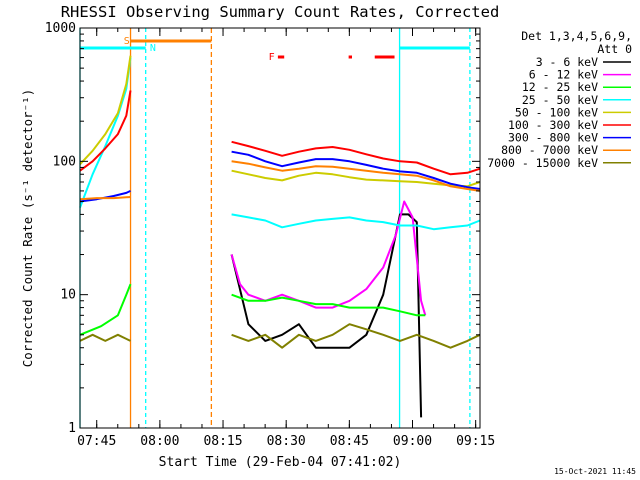  What do you see at coordinates (412, 441) in the screenshot?
I see `x-tick-label: 09:00` at bounding box center [412, 441].